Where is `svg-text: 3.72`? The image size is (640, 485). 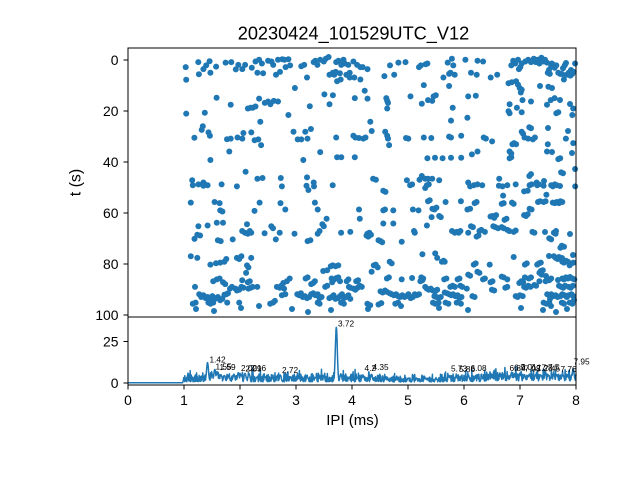
svg-text: 3.72 is located at coordinates (346, 324).